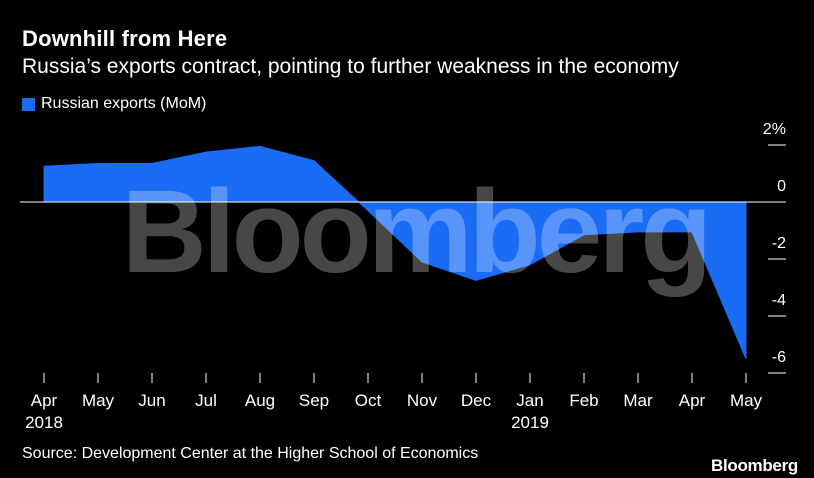 This screenshot has width=814, height=478. What do you see at coordinates (779, 357) in the screenshot?
I see `y-tick-label: -6` at bounding box center [779, 357].